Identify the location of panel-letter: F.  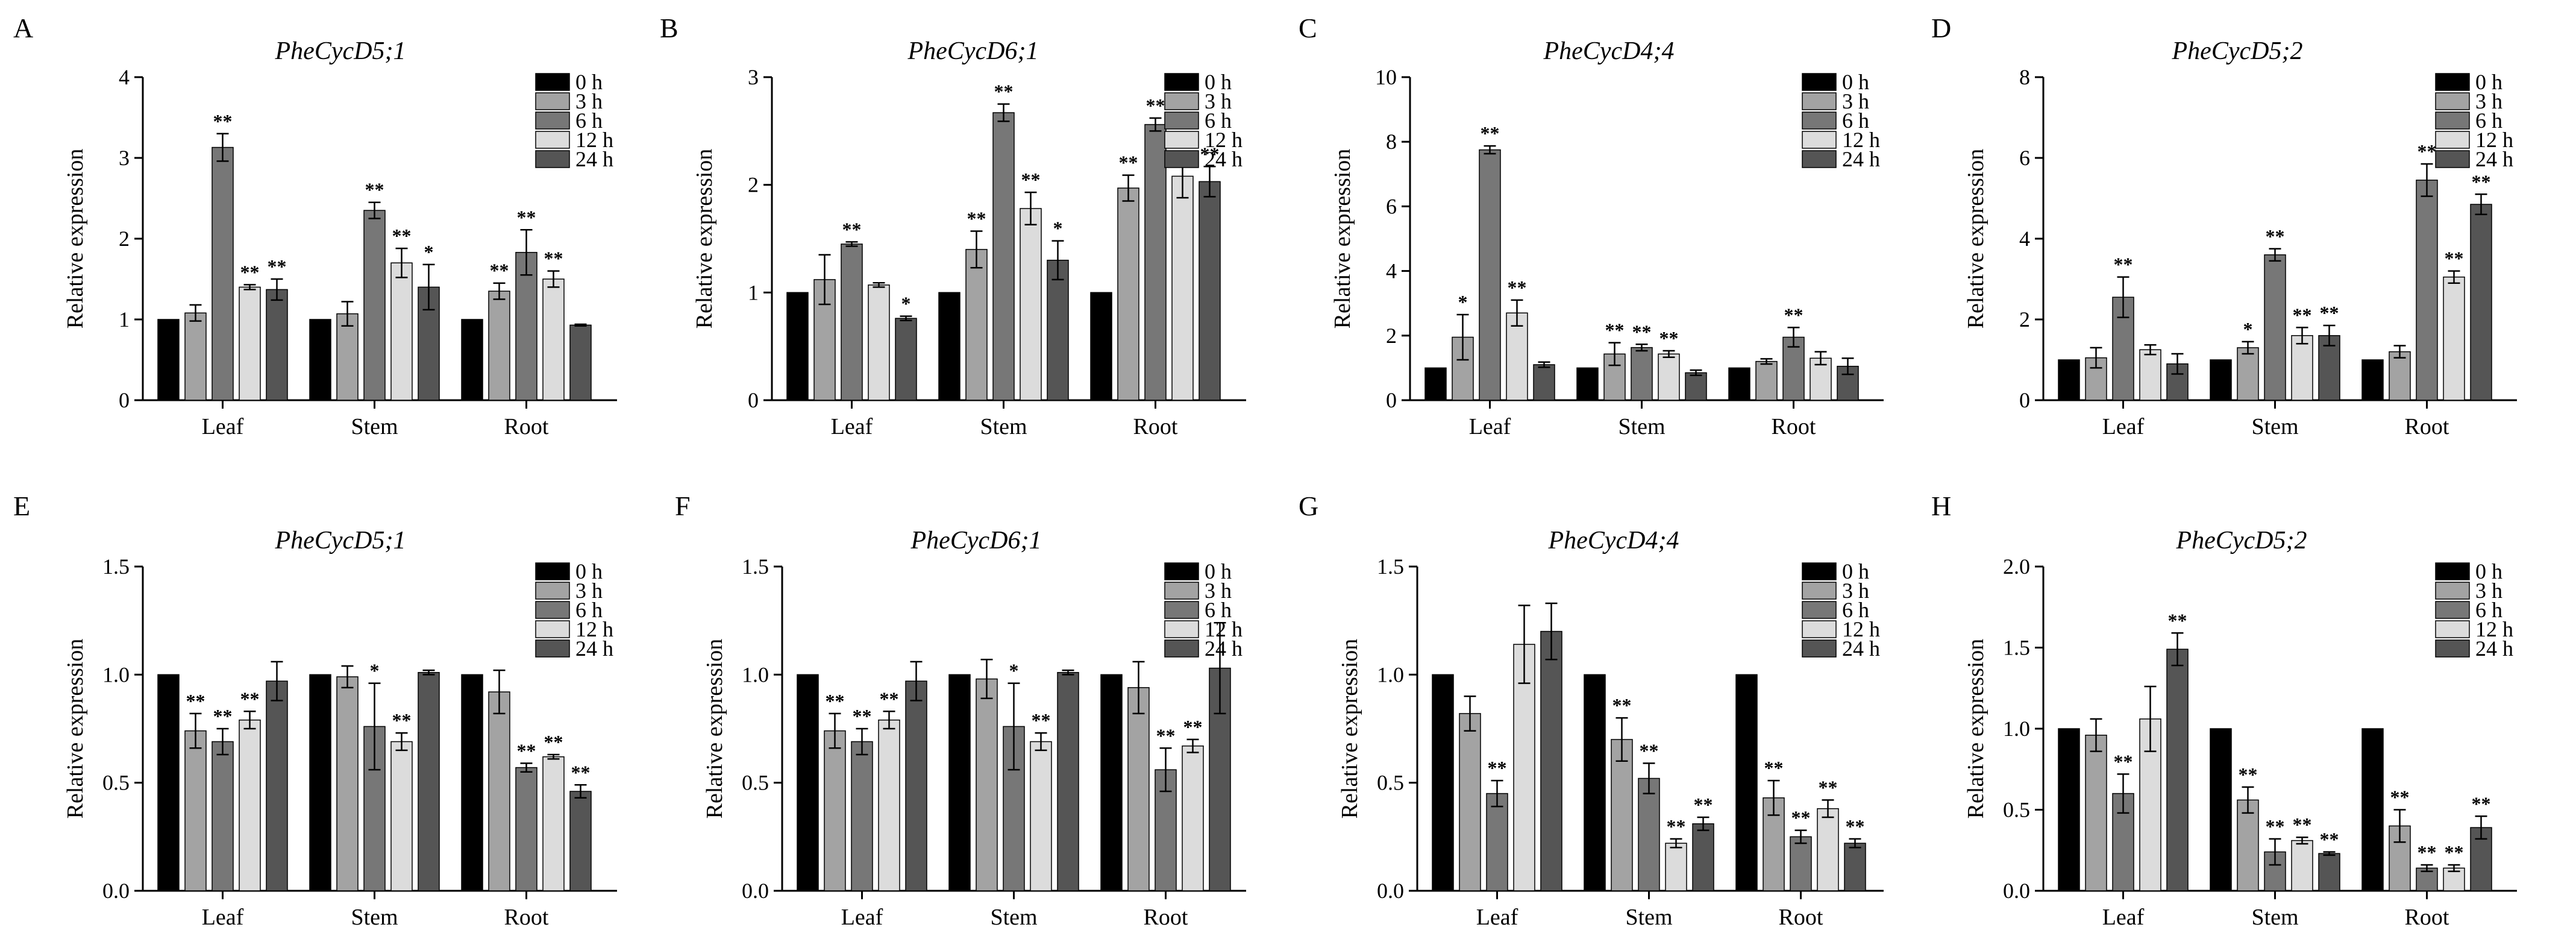
(683, 506).